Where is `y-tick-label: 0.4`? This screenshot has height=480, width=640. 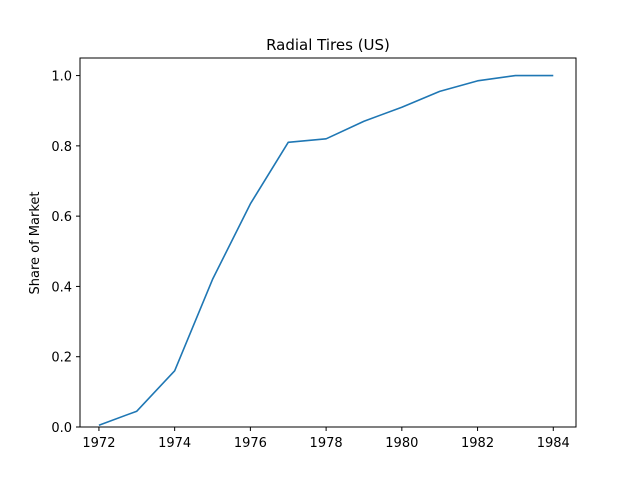 y-tick-label: 0.4 is located at coordinates (61, 287).